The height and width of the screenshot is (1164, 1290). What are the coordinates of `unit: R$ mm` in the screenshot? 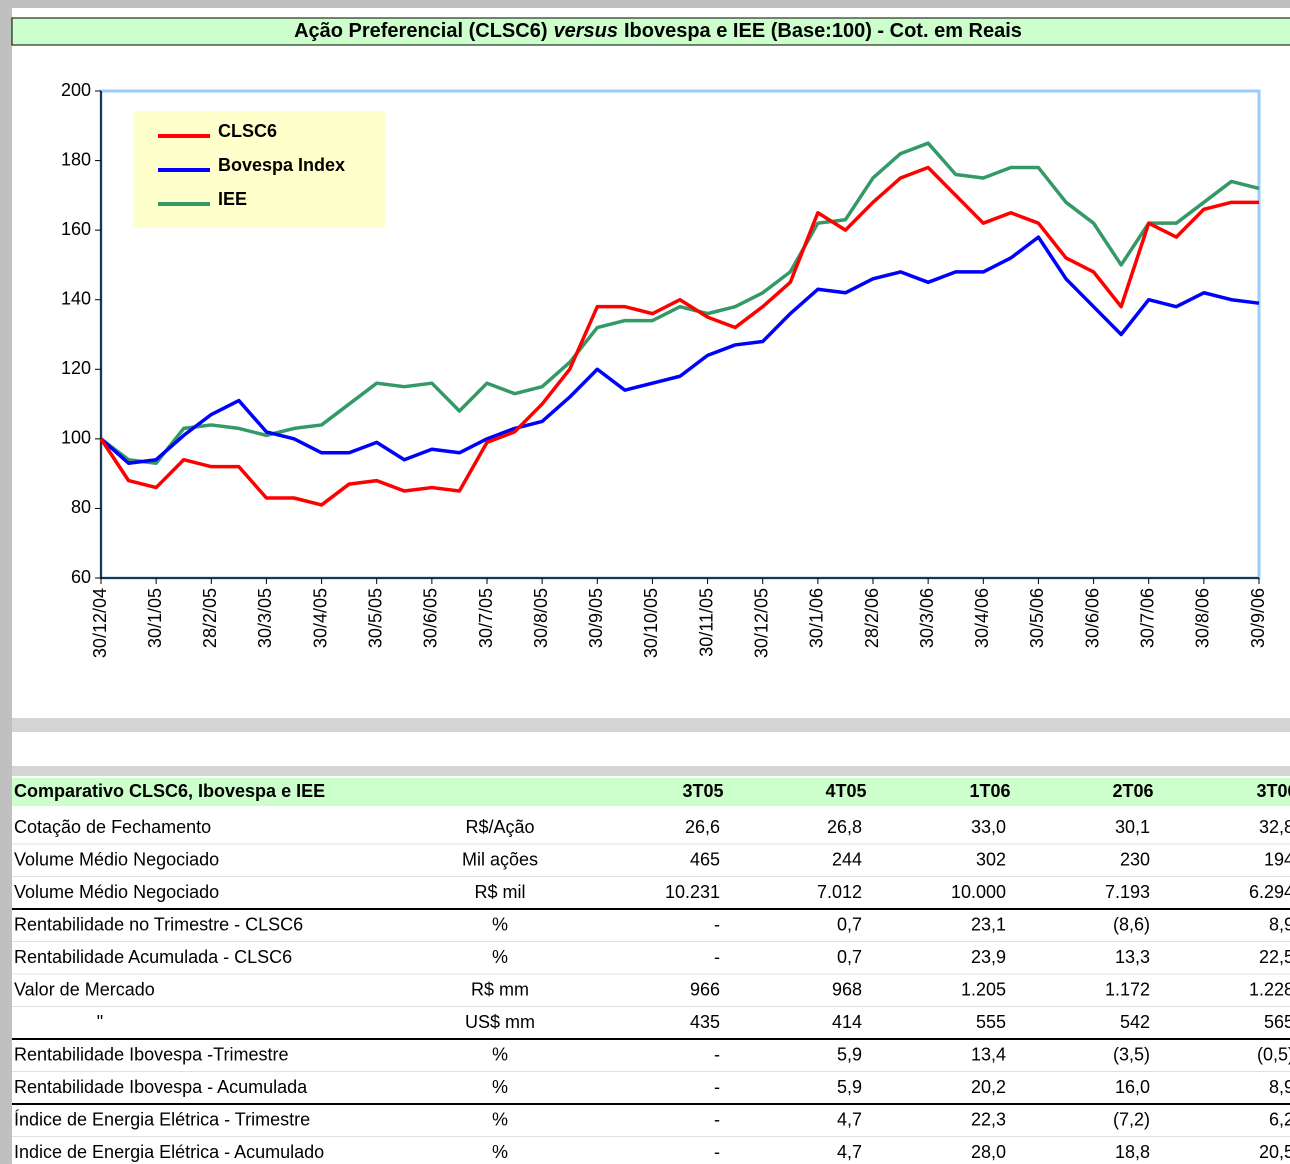 It's located at (500, 989).